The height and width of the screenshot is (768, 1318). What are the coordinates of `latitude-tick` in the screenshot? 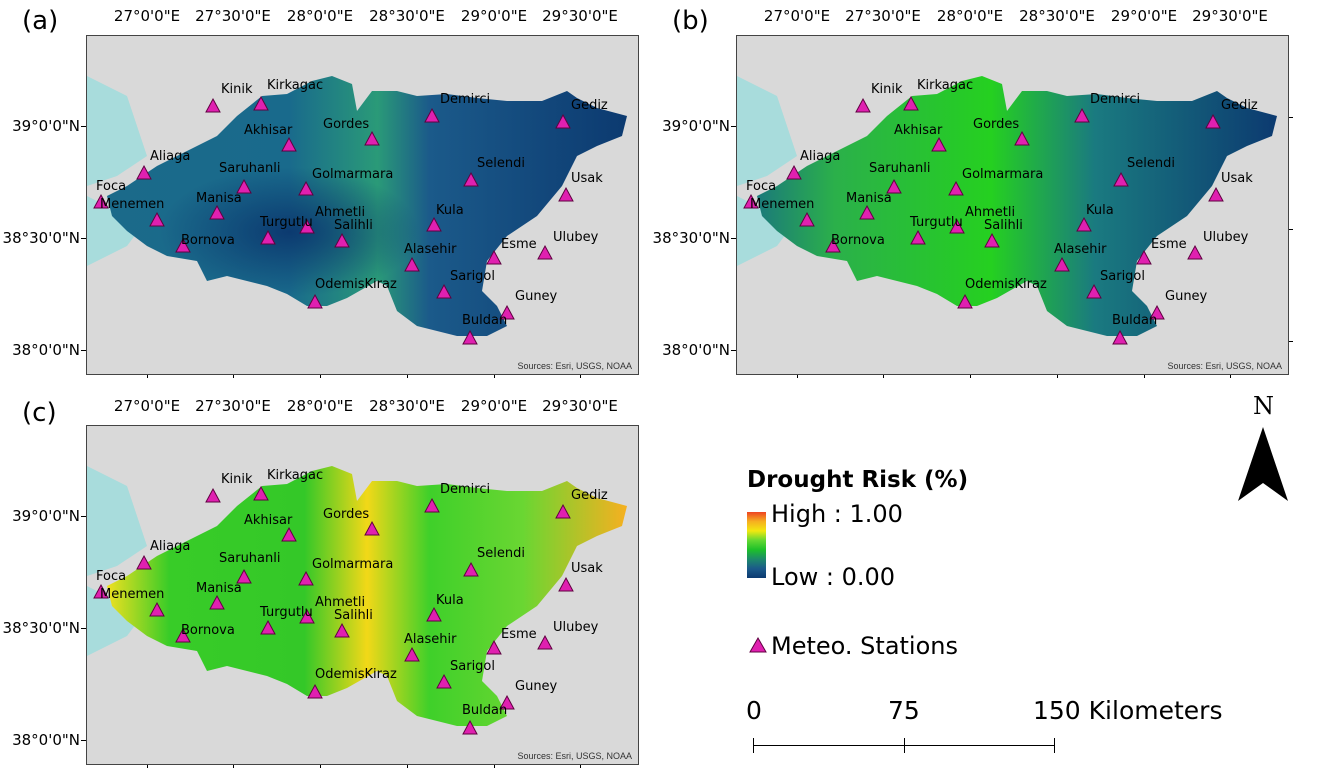 It's located at (83, 628).